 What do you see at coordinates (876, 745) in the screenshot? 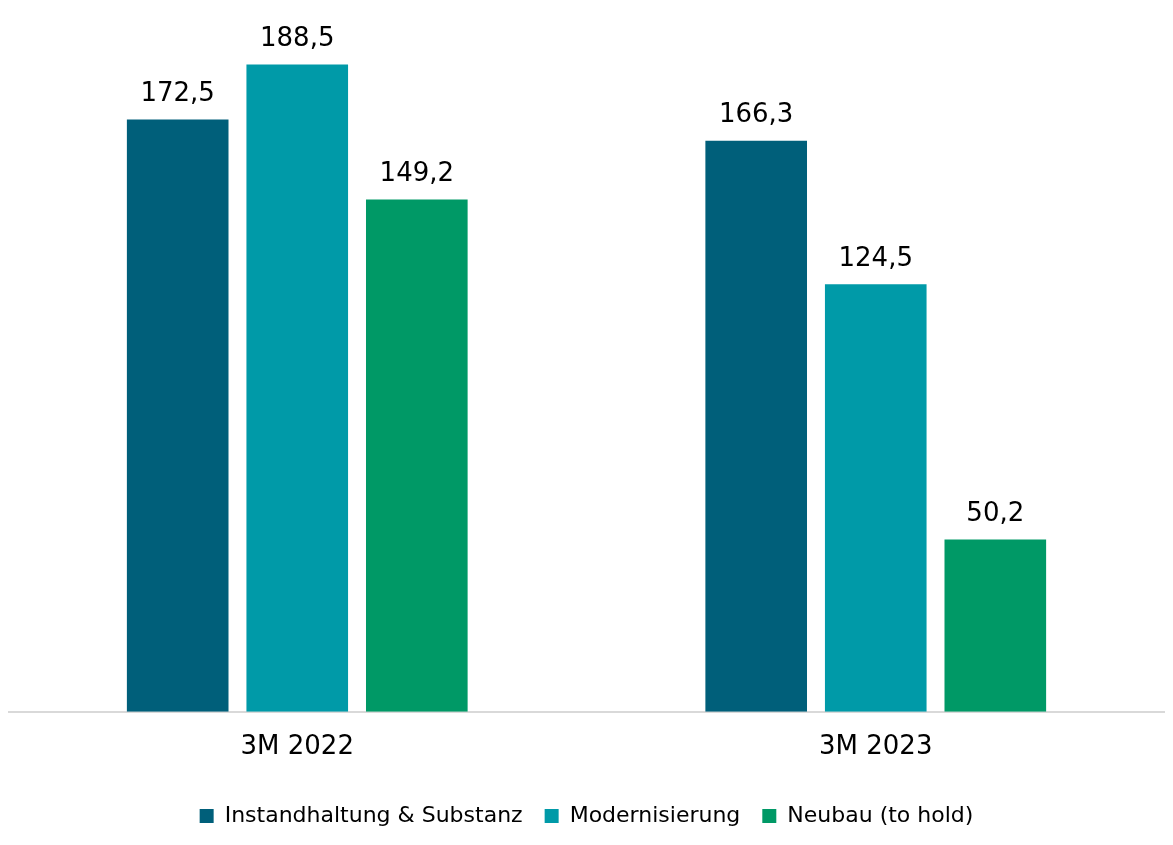
I see `x-tick-label: 3M 2023` at bounding box center [876, 745].